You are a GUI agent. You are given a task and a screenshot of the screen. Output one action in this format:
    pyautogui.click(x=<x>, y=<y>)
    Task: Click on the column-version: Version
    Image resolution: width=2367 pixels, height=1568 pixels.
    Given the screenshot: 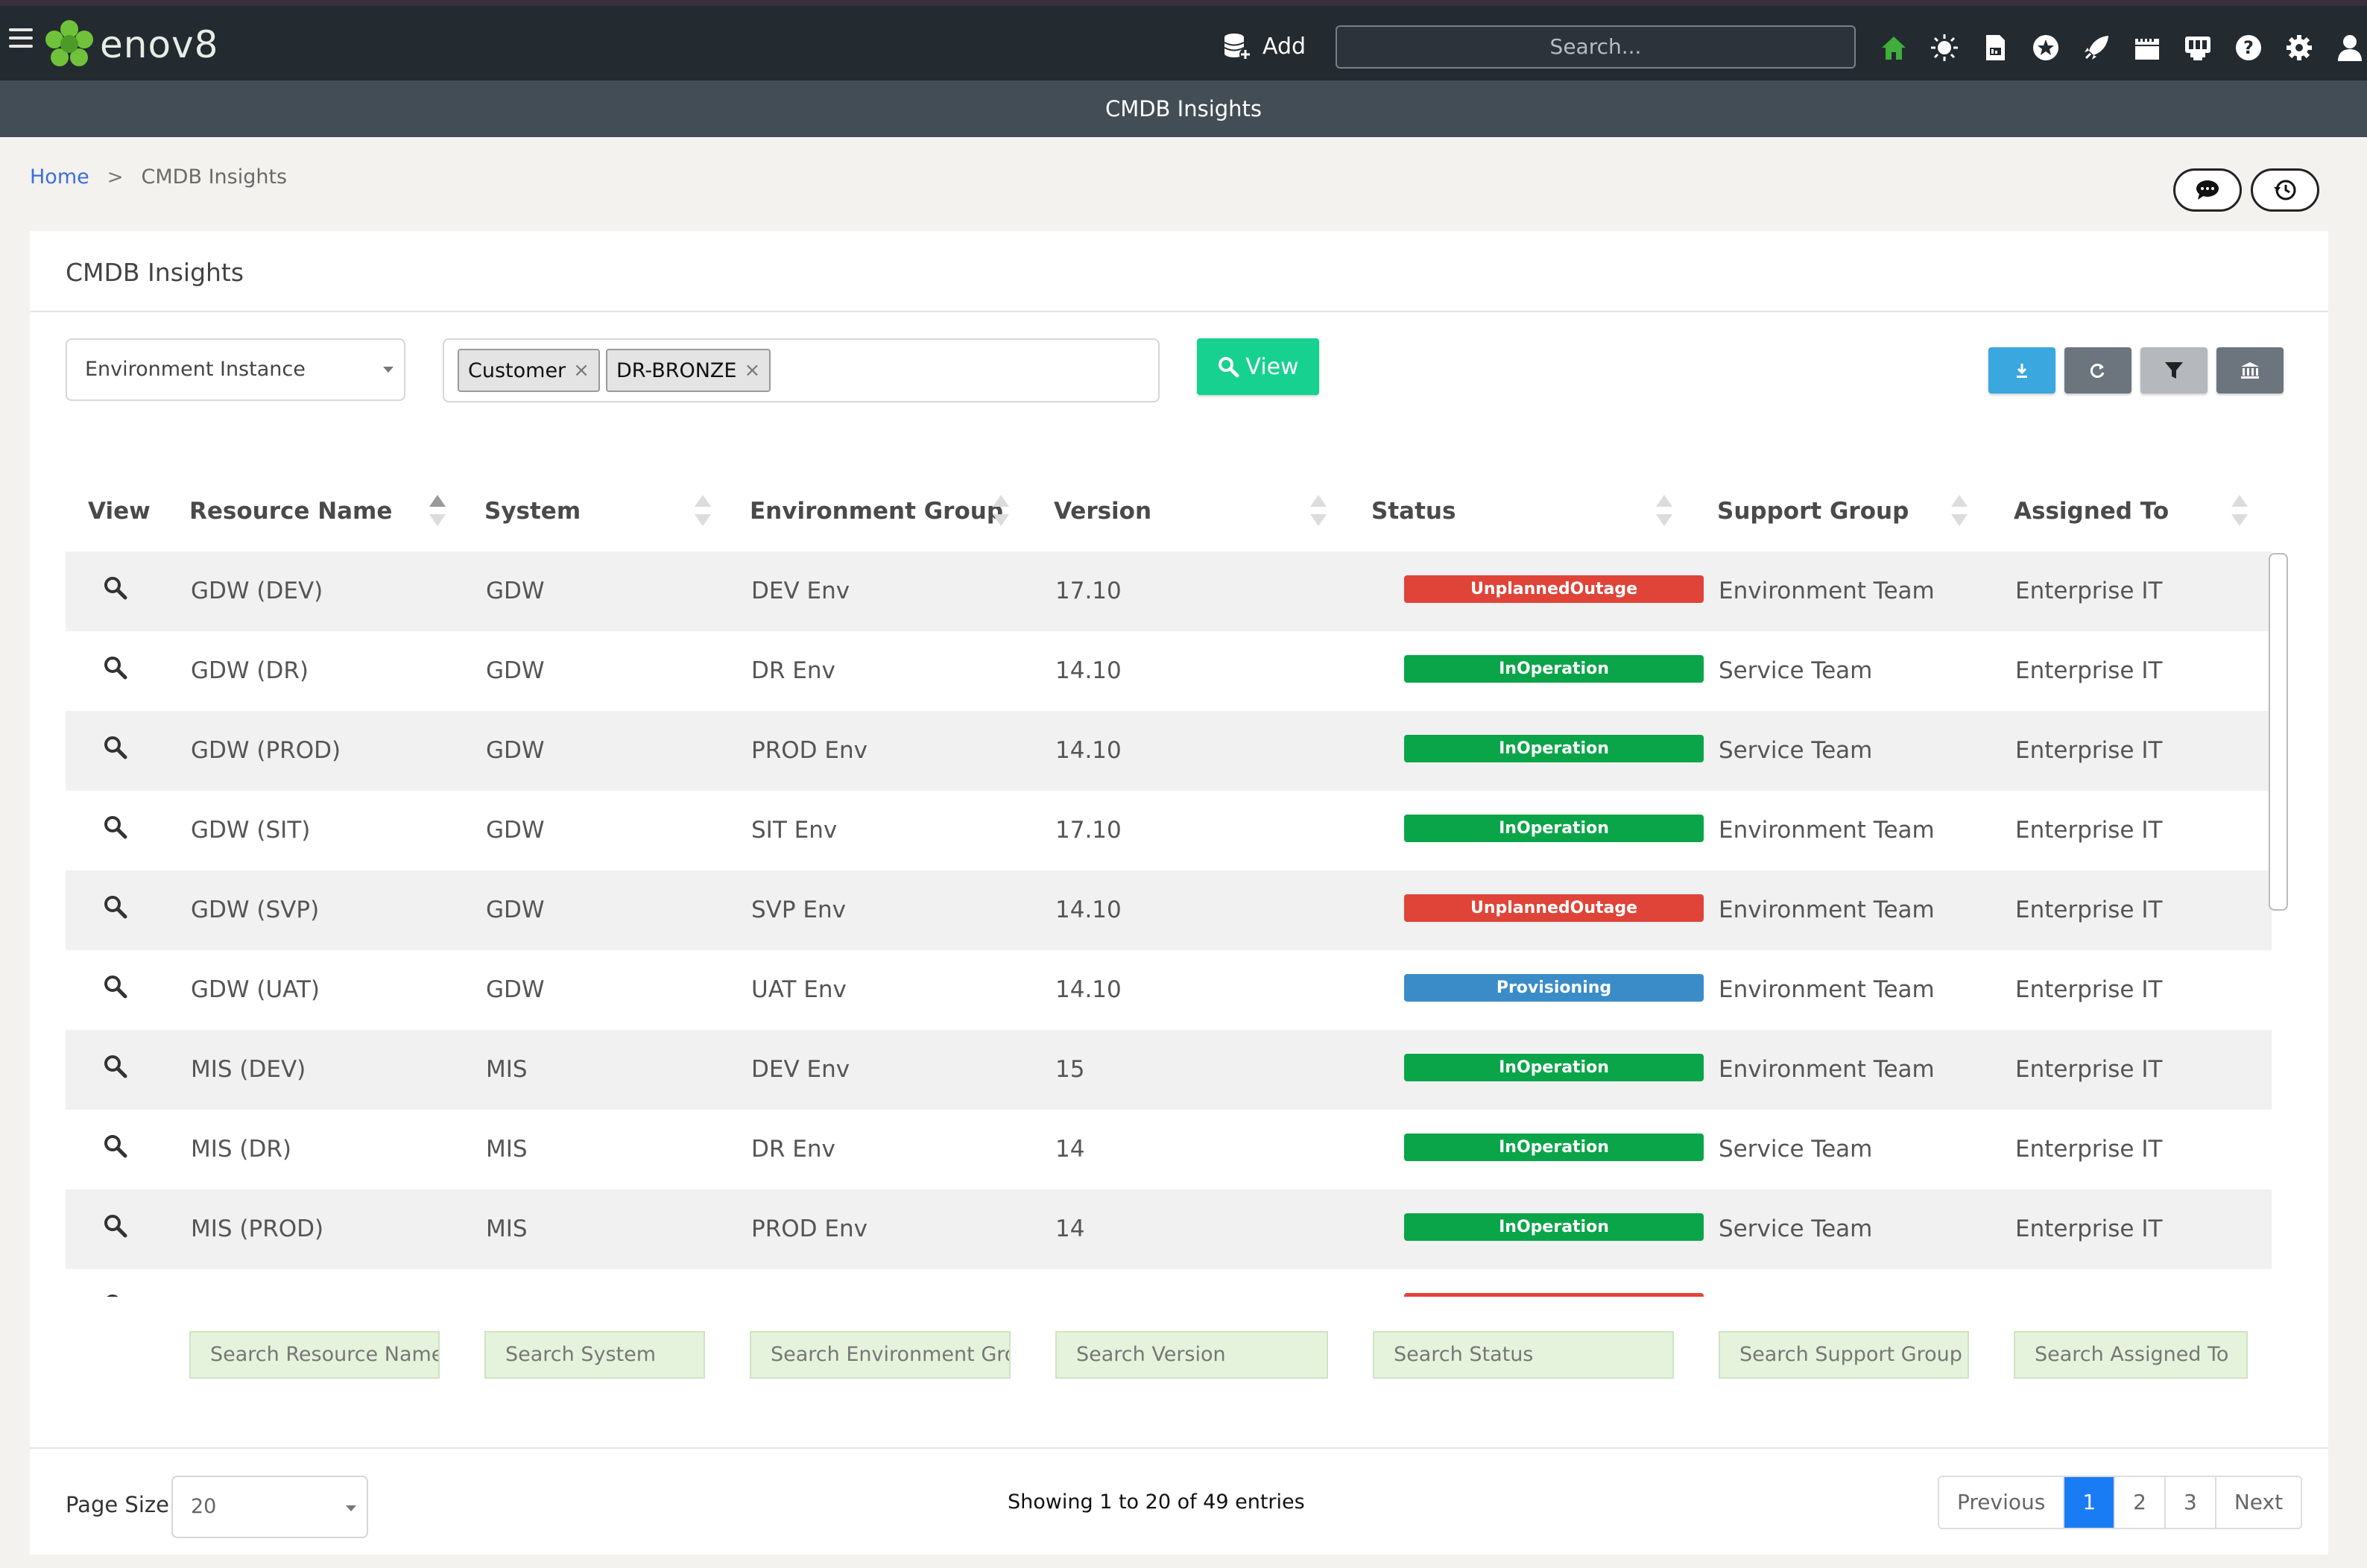 What is the action you would take?
    pyautogui.click(x=1103, y=511)
    